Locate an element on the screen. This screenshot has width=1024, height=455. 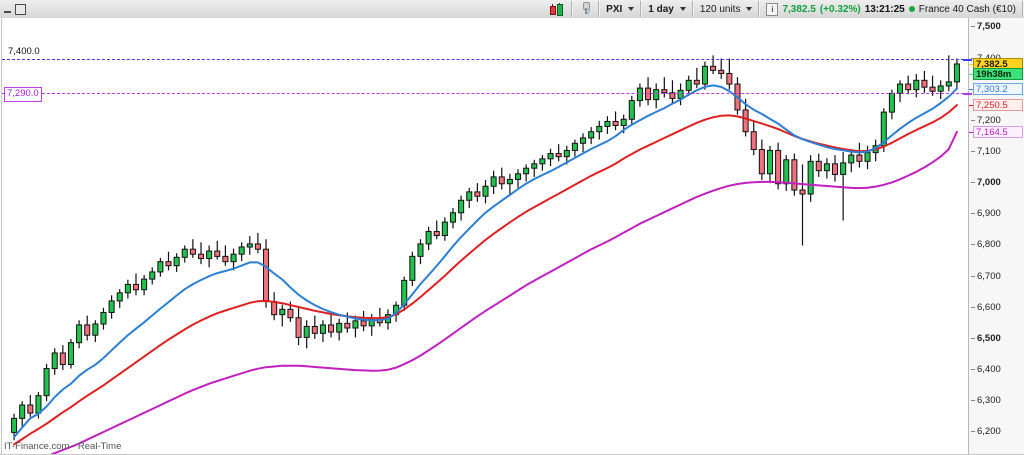
window-controls is located at coordinates (13, 9).